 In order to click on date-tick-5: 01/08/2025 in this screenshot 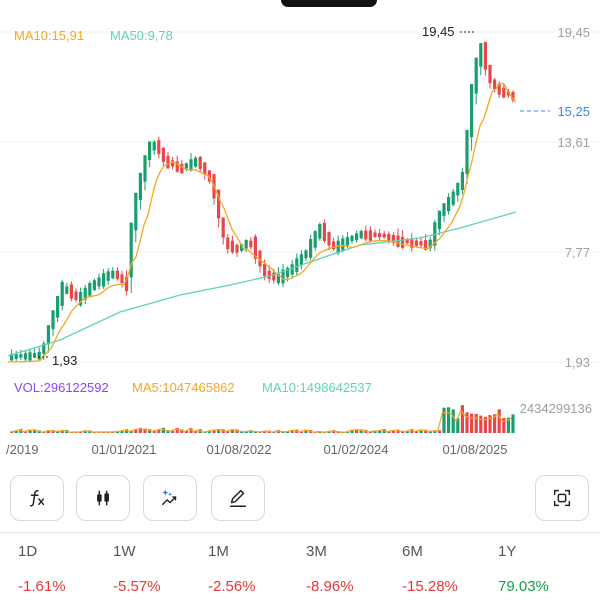, I will do `click(474, 449)`.